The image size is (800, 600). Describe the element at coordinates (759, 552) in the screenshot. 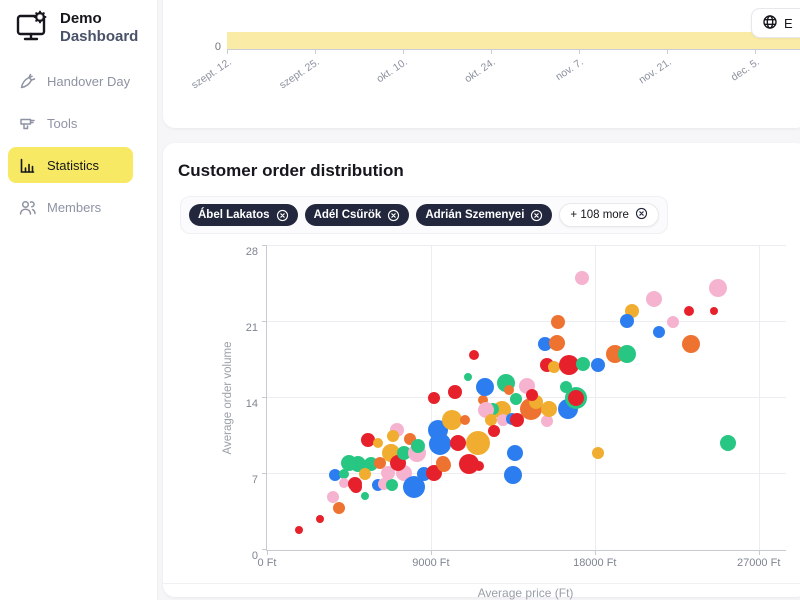

I see `x-tick-mark` at that location.